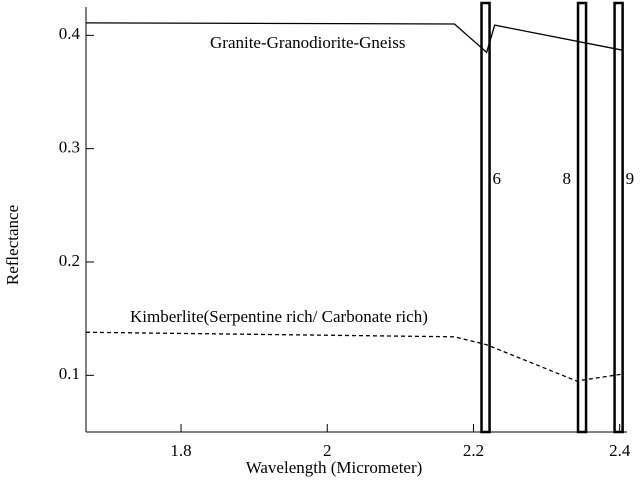 The image size is (640, 487). I want to click on band-label: 9, so click(630, 178).